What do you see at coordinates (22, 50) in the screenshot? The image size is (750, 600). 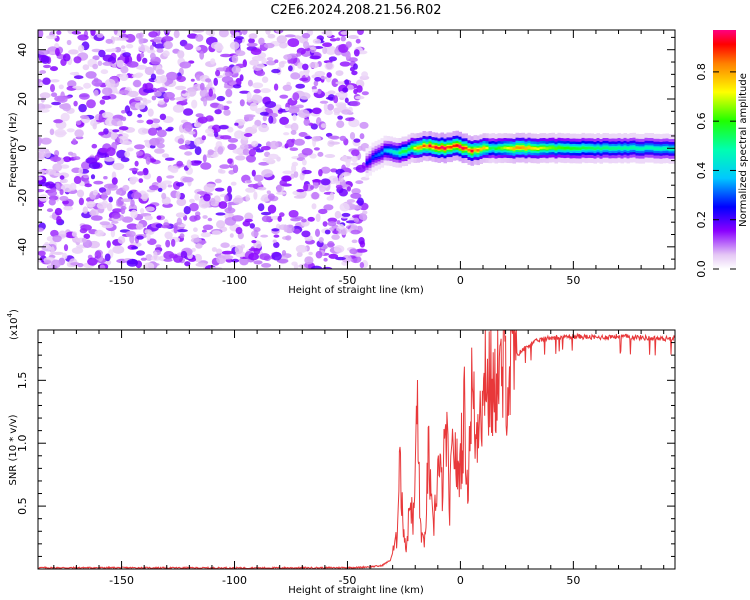 I see `spectrogram-y-tick-label: 40` at bounding box center [22, 50].